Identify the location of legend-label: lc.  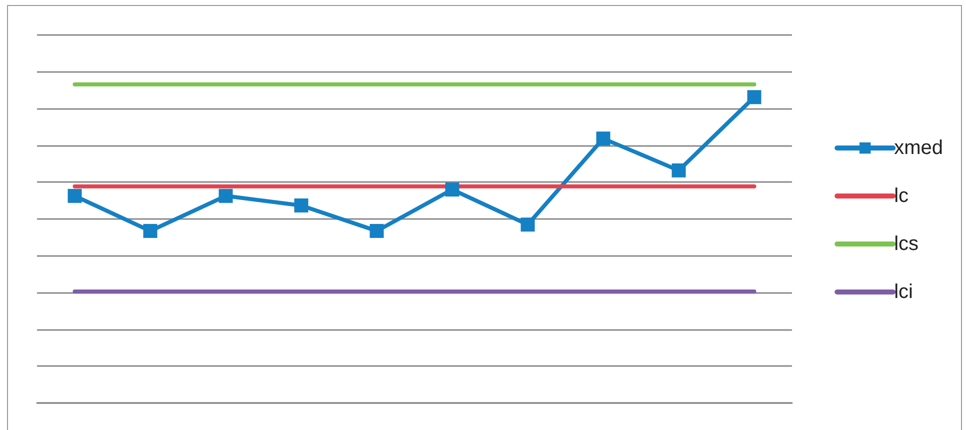
(901, 196).